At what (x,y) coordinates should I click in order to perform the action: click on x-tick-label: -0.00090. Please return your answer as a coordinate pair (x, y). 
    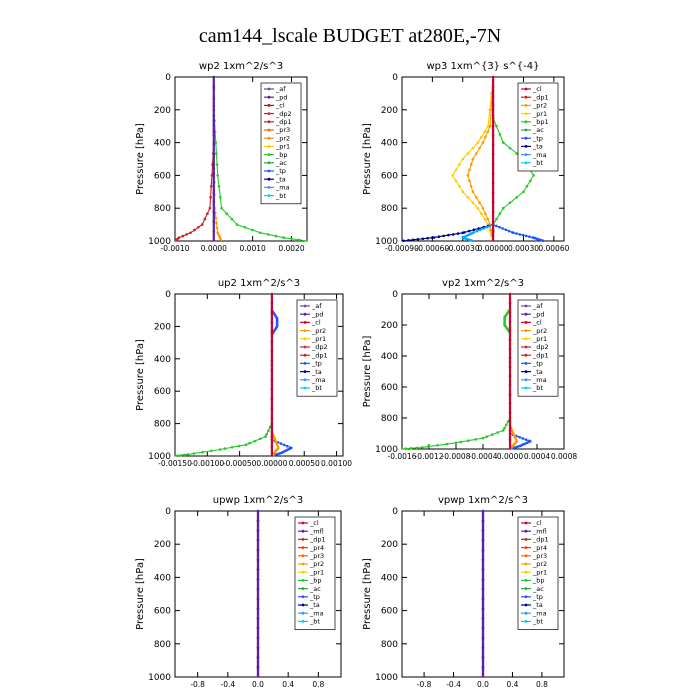
    Looking at the image, I should click on (402, 248).